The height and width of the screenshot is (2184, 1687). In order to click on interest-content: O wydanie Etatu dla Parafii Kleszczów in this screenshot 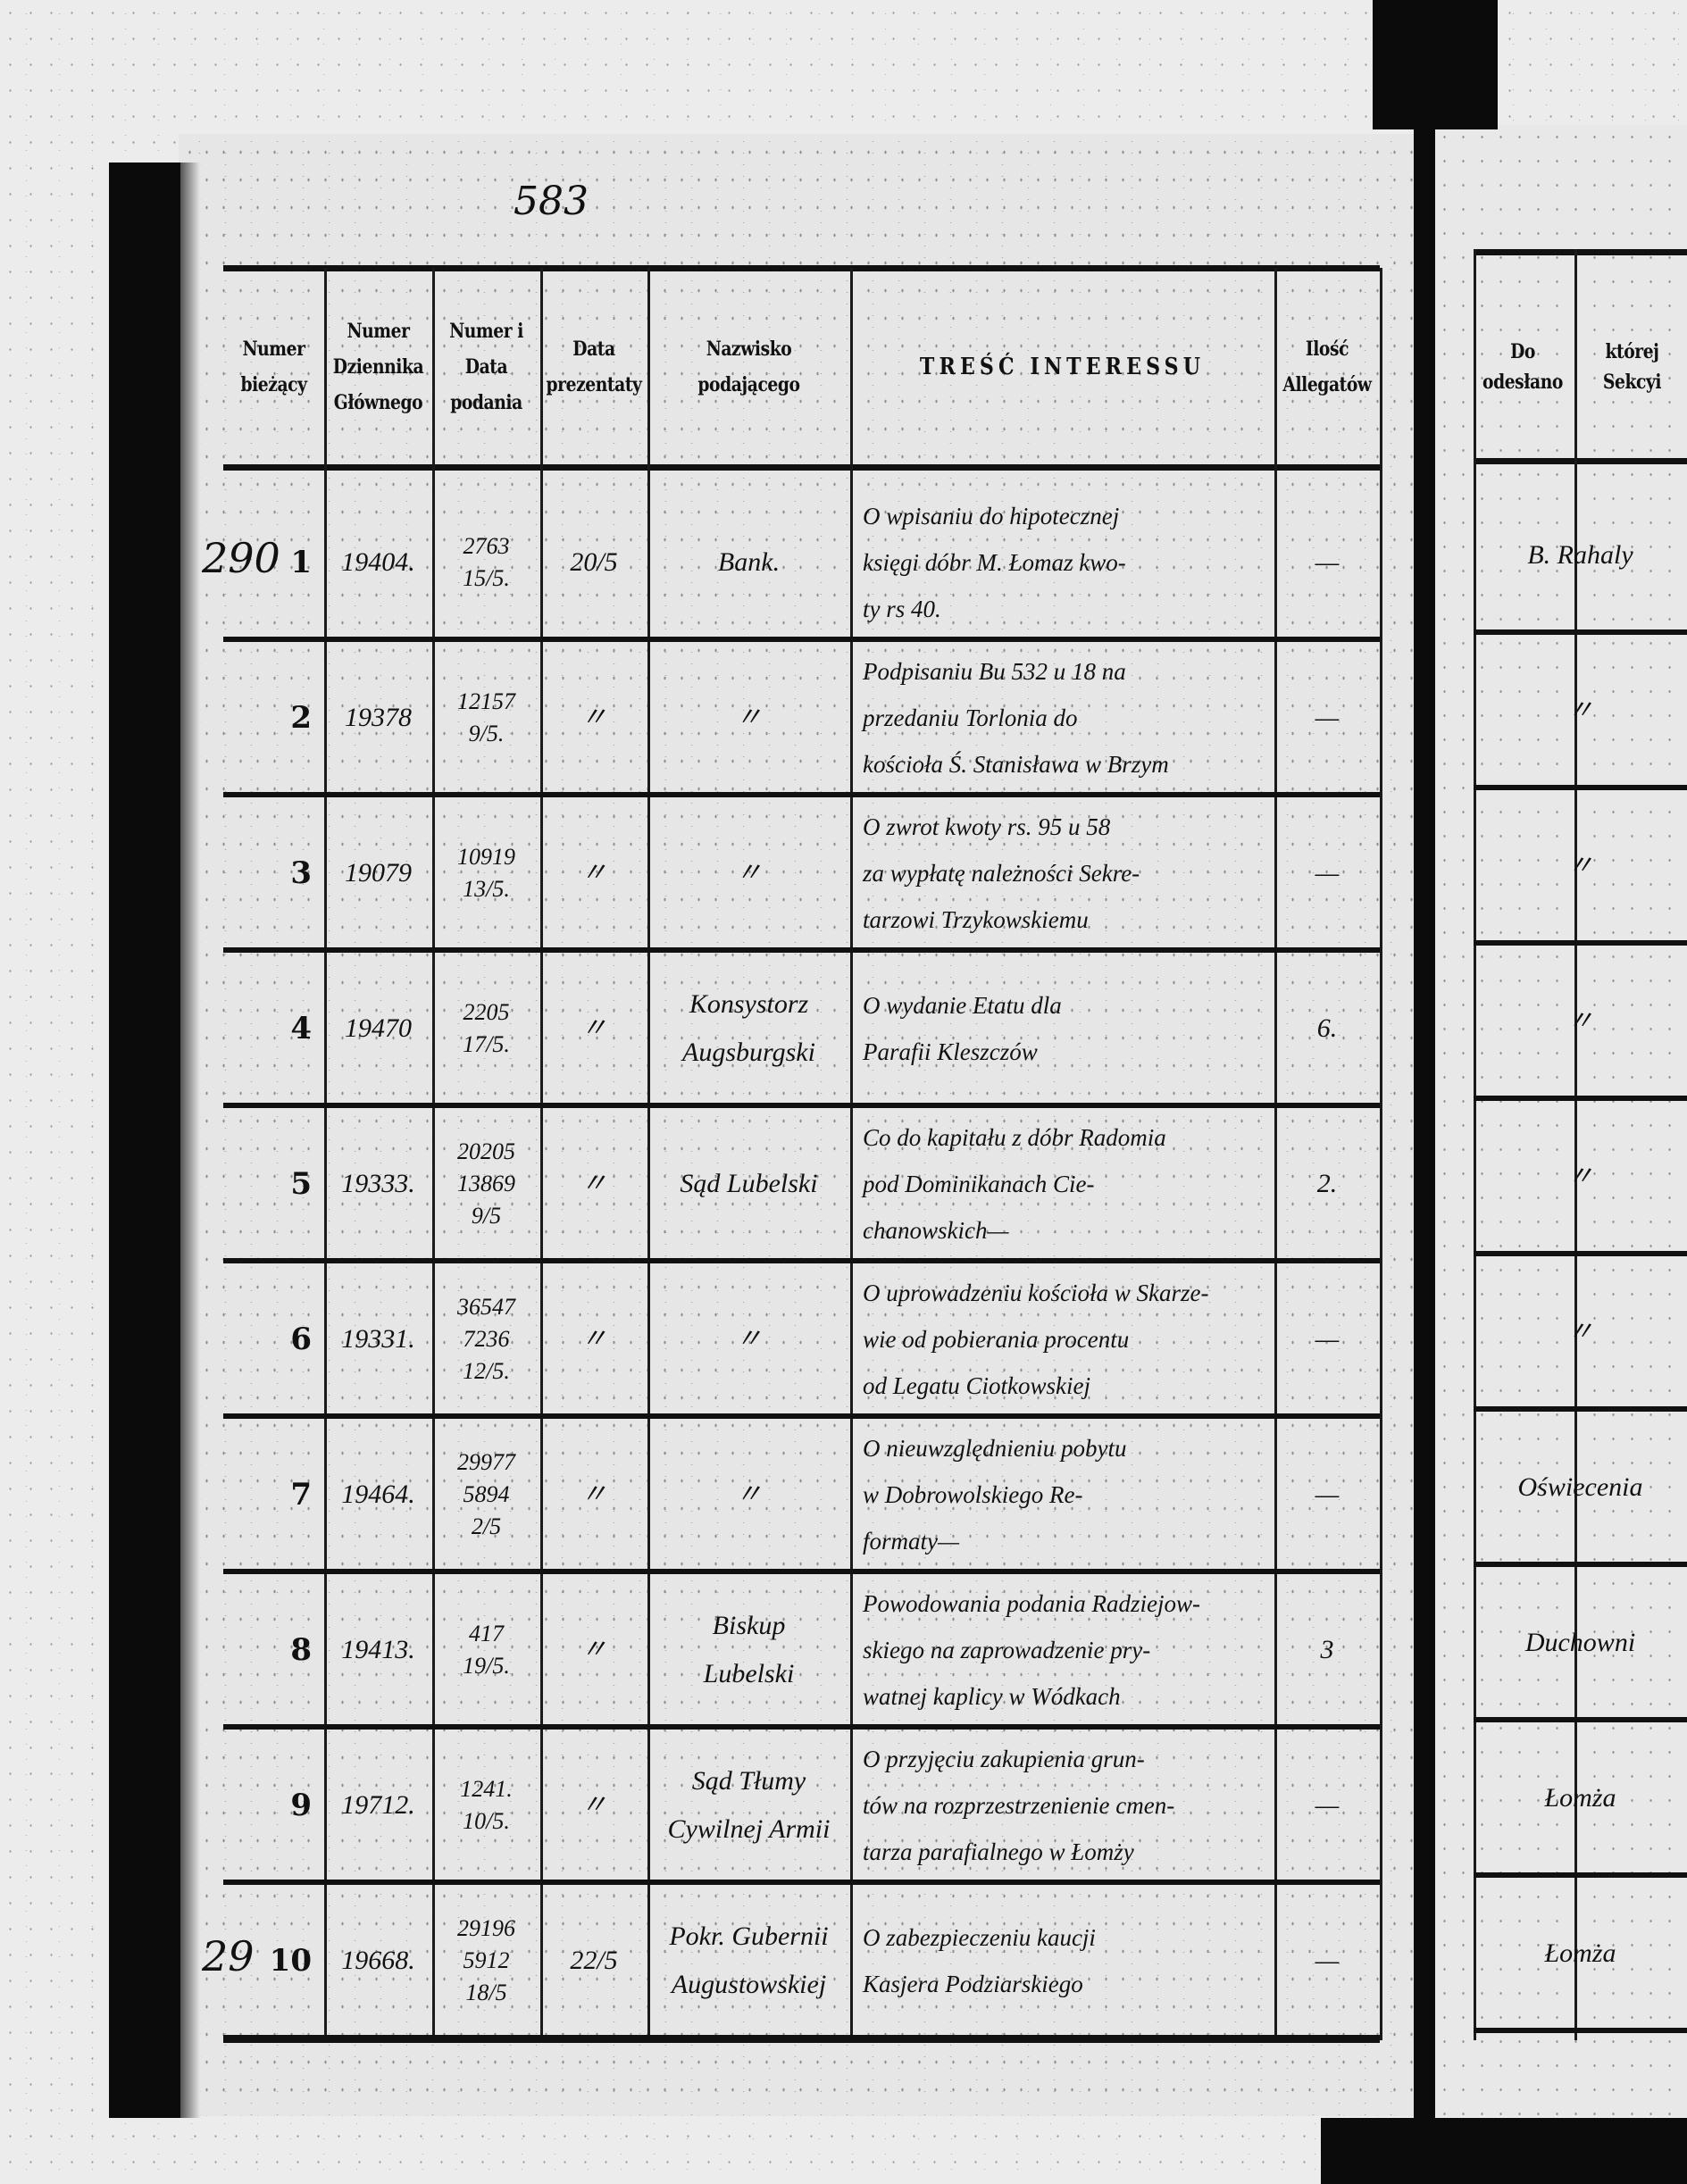, I will do `click(1062, 1029)`.